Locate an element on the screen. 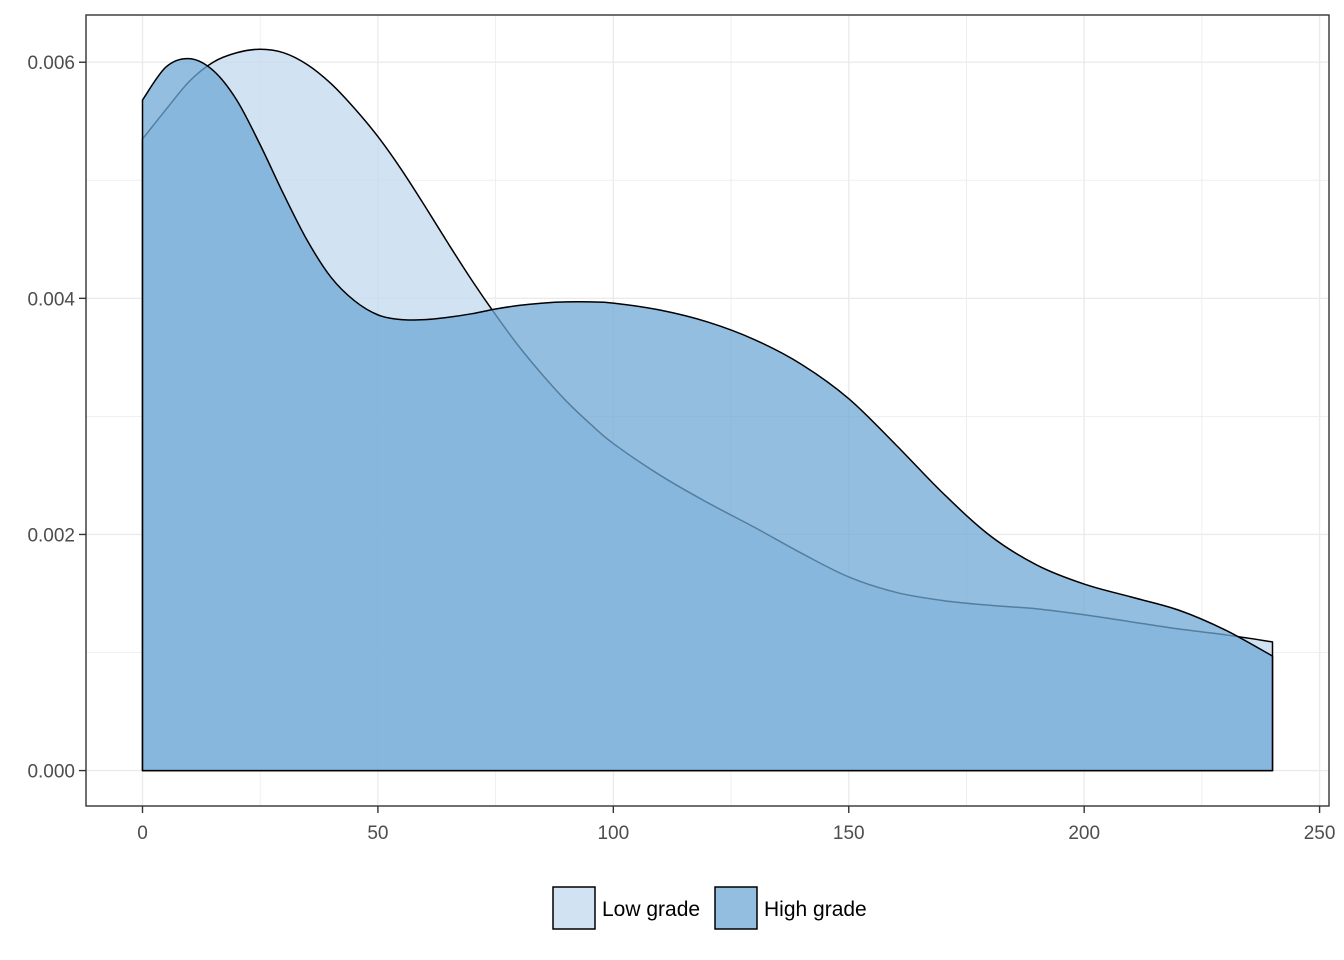 The width and height of the screenshot is (1344, 960). y-tick-label: 0.006 is located at coordinates (51, 63).